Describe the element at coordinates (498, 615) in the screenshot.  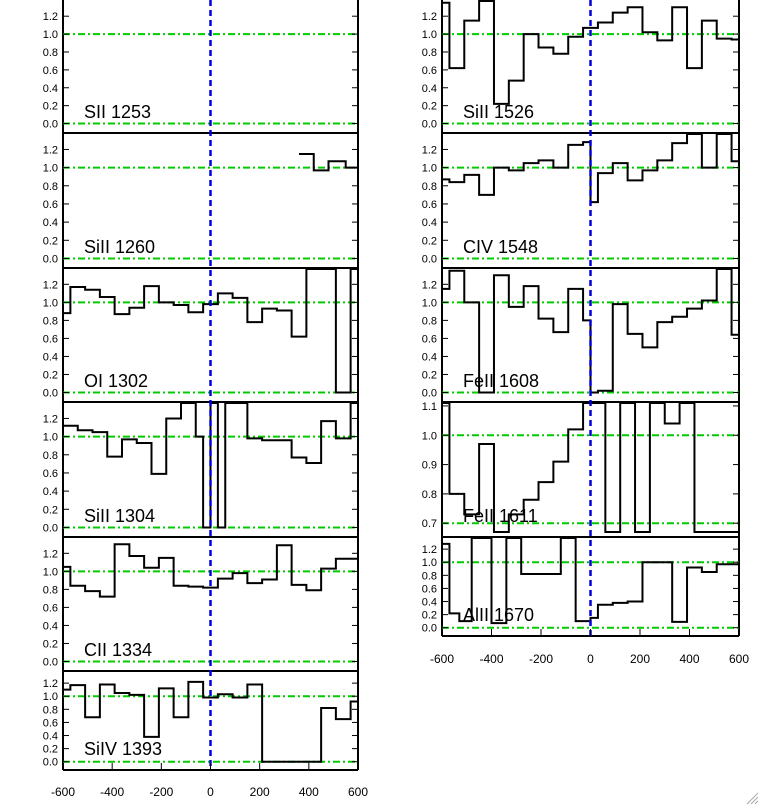
I see `panel-label: AlII 1670` at that location.